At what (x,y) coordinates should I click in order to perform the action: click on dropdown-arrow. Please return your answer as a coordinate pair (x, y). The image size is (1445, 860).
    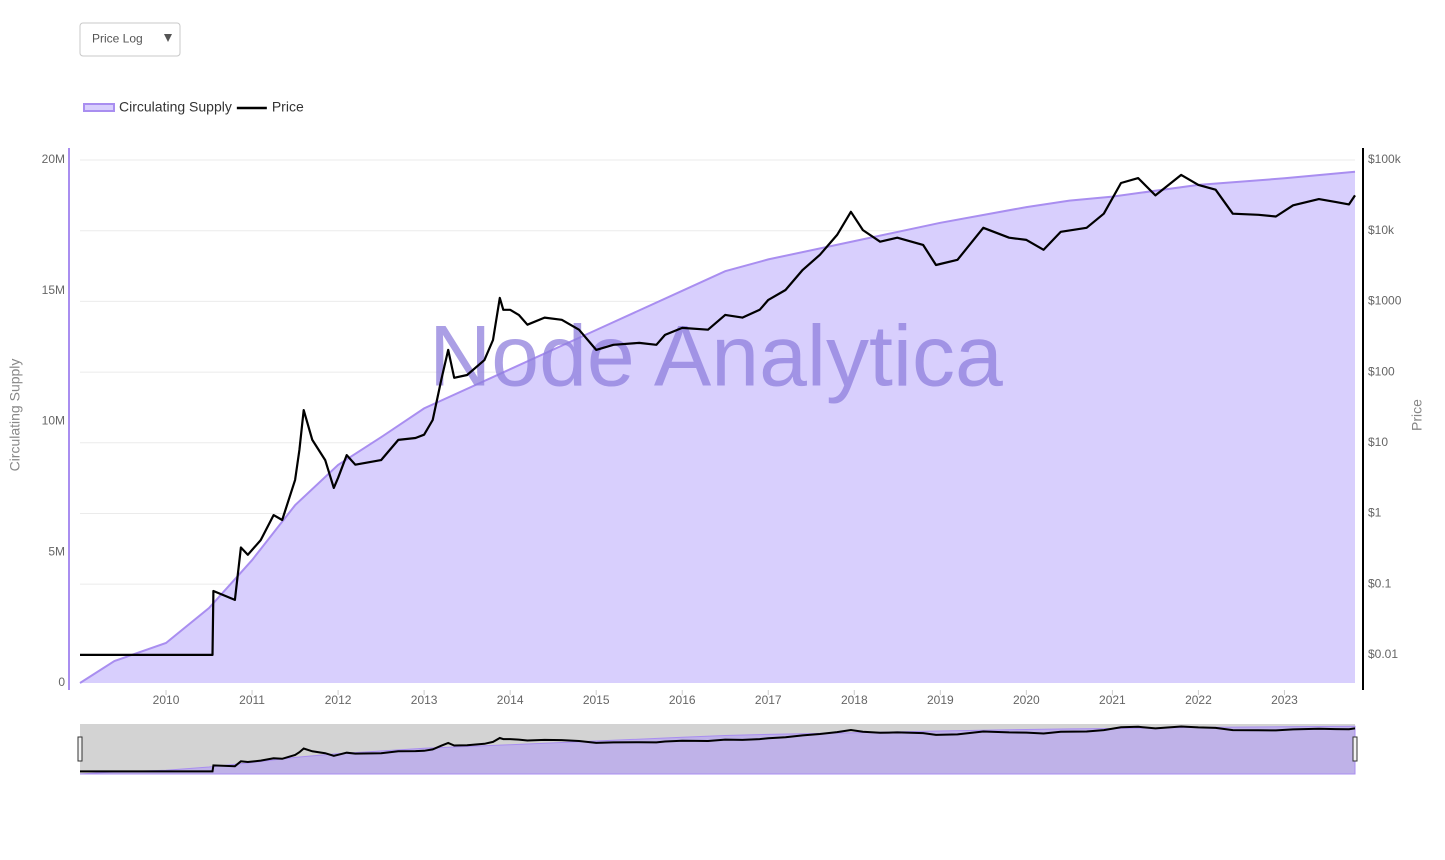
    Looking at the image, I should click on (168, 38).